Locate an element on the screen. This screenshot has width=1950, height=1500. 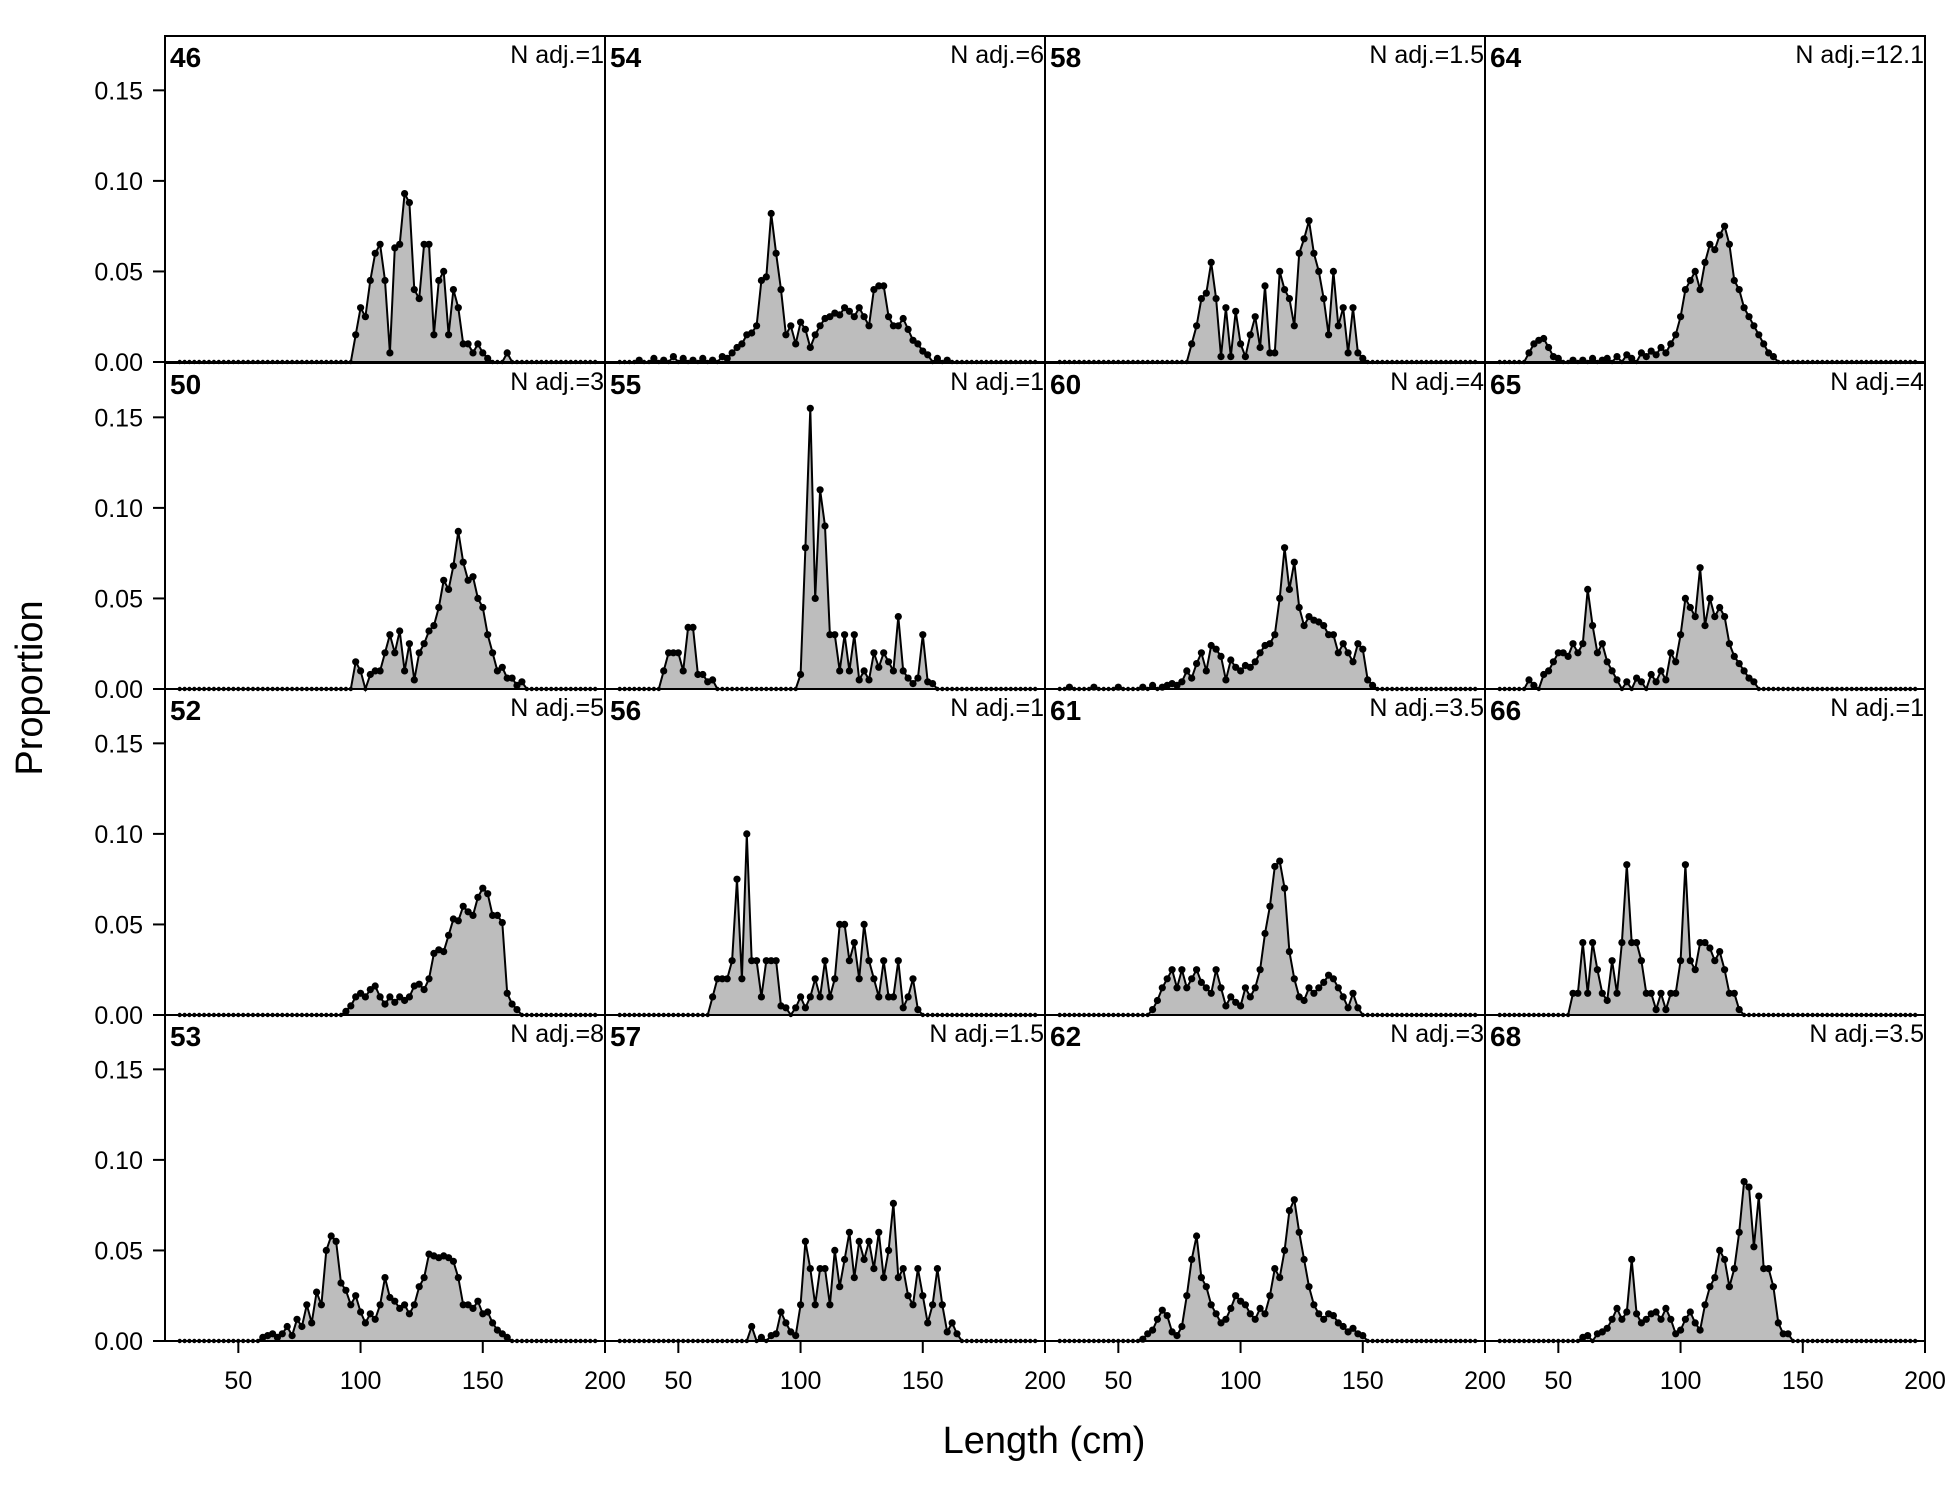
panel-label: 60 is located at coordinates (1065, 384).